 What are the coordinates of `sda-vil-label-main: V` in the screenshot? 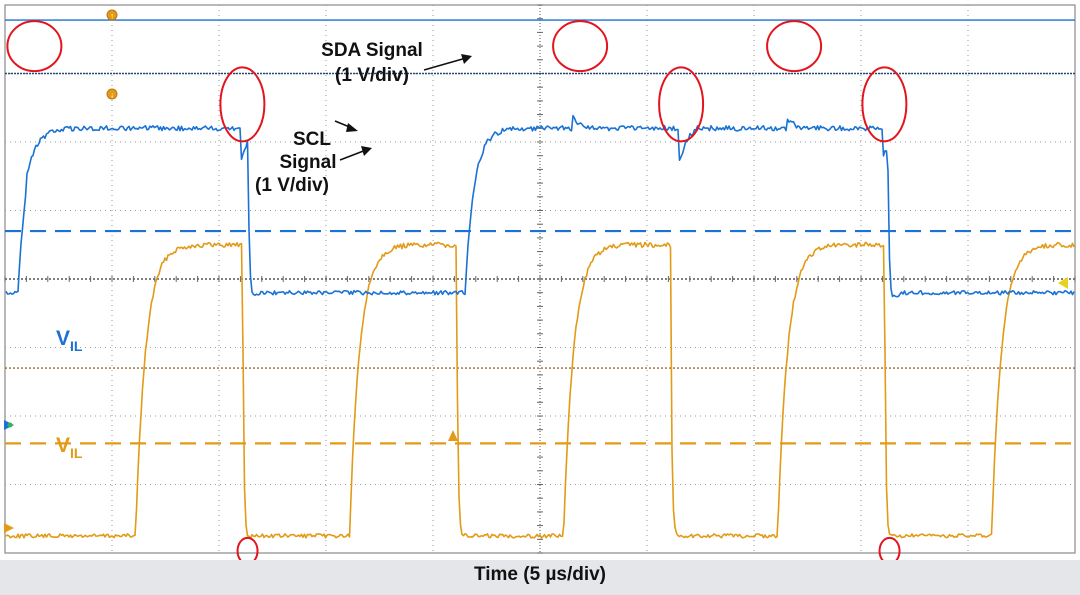 It's located at (63, 338).